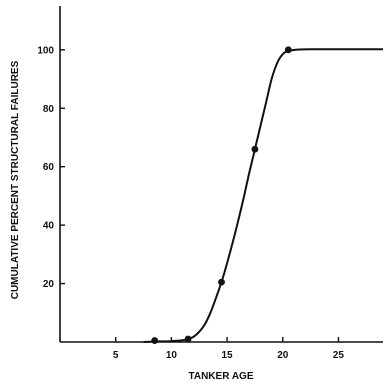 The image size is (385, 384). I want to click on x-ticks: 5 10 15 20 25, so click(229, 349).